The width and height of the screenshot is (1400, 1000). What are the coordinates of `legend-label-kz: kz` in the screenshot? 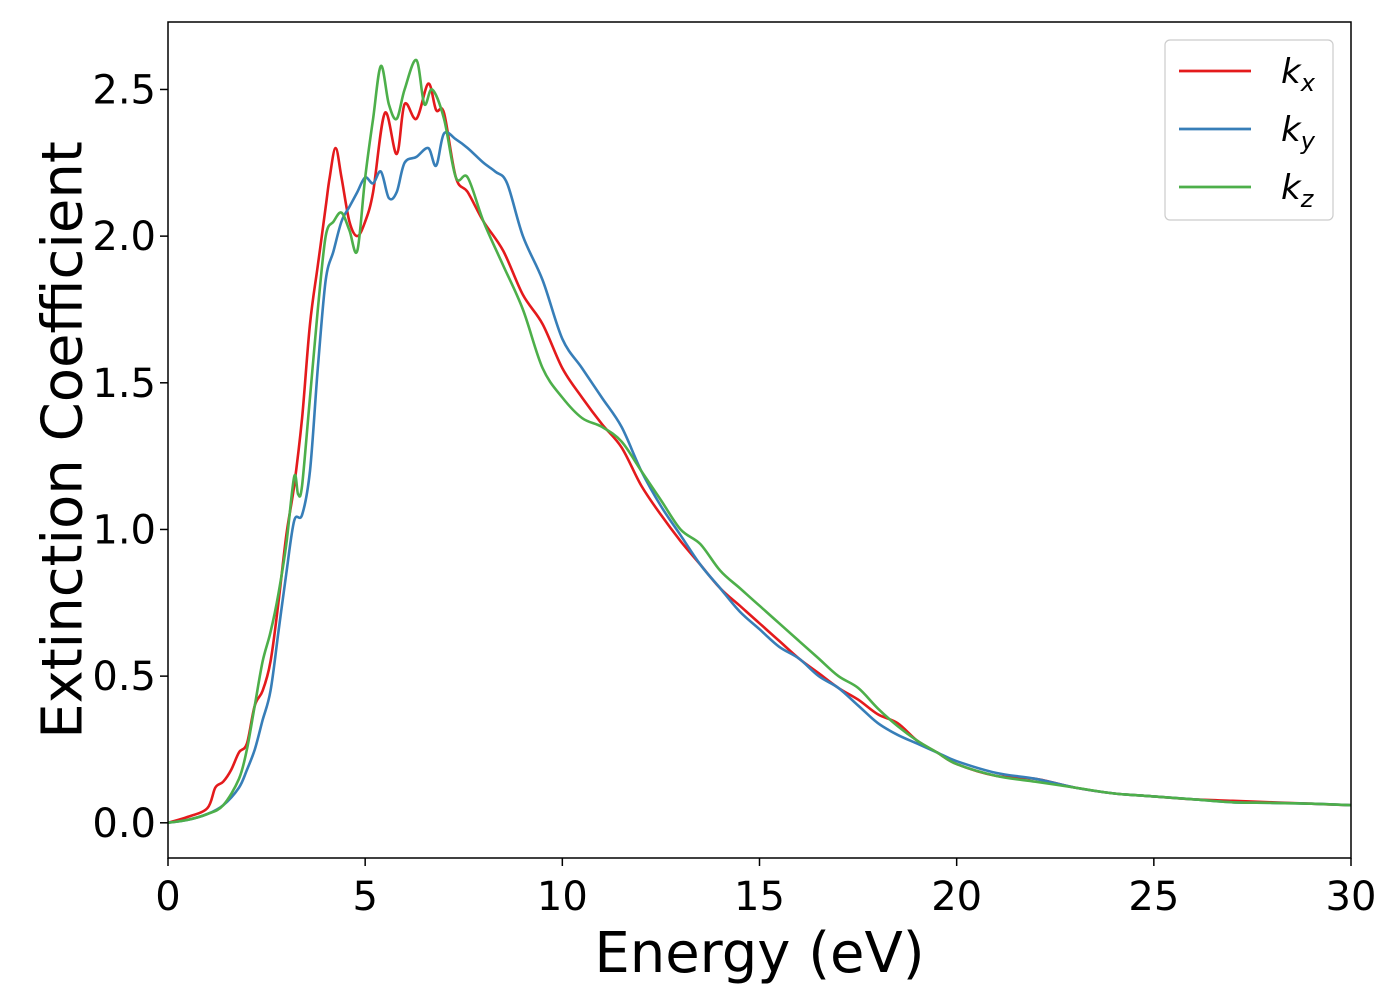 It's located at (1298, 190).